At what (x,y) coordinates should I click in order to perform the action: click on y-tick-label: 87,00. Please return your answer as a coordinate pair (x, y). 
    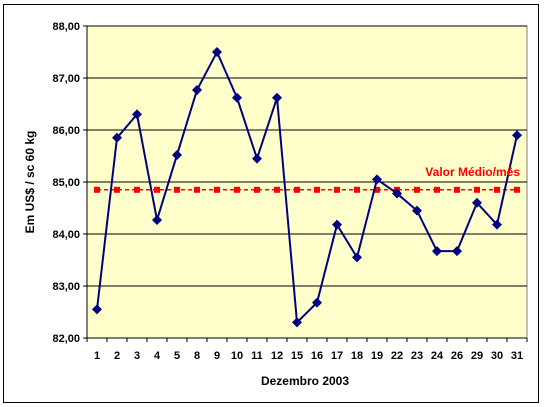
    Looking at the image, I should click on (66, 79).